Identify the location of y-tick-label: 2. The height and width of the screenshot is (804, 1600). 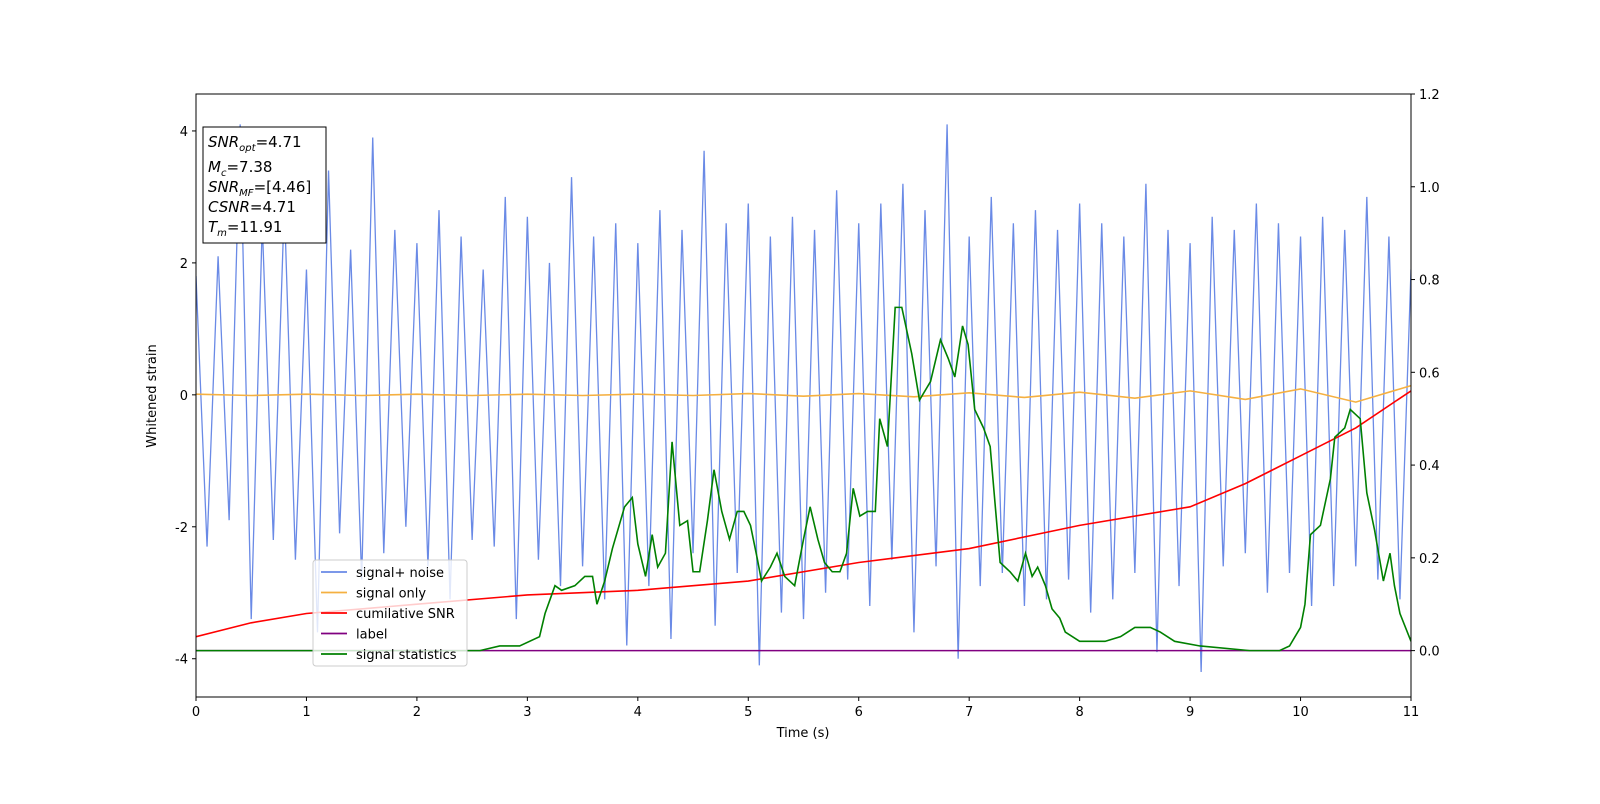
(184, 264).